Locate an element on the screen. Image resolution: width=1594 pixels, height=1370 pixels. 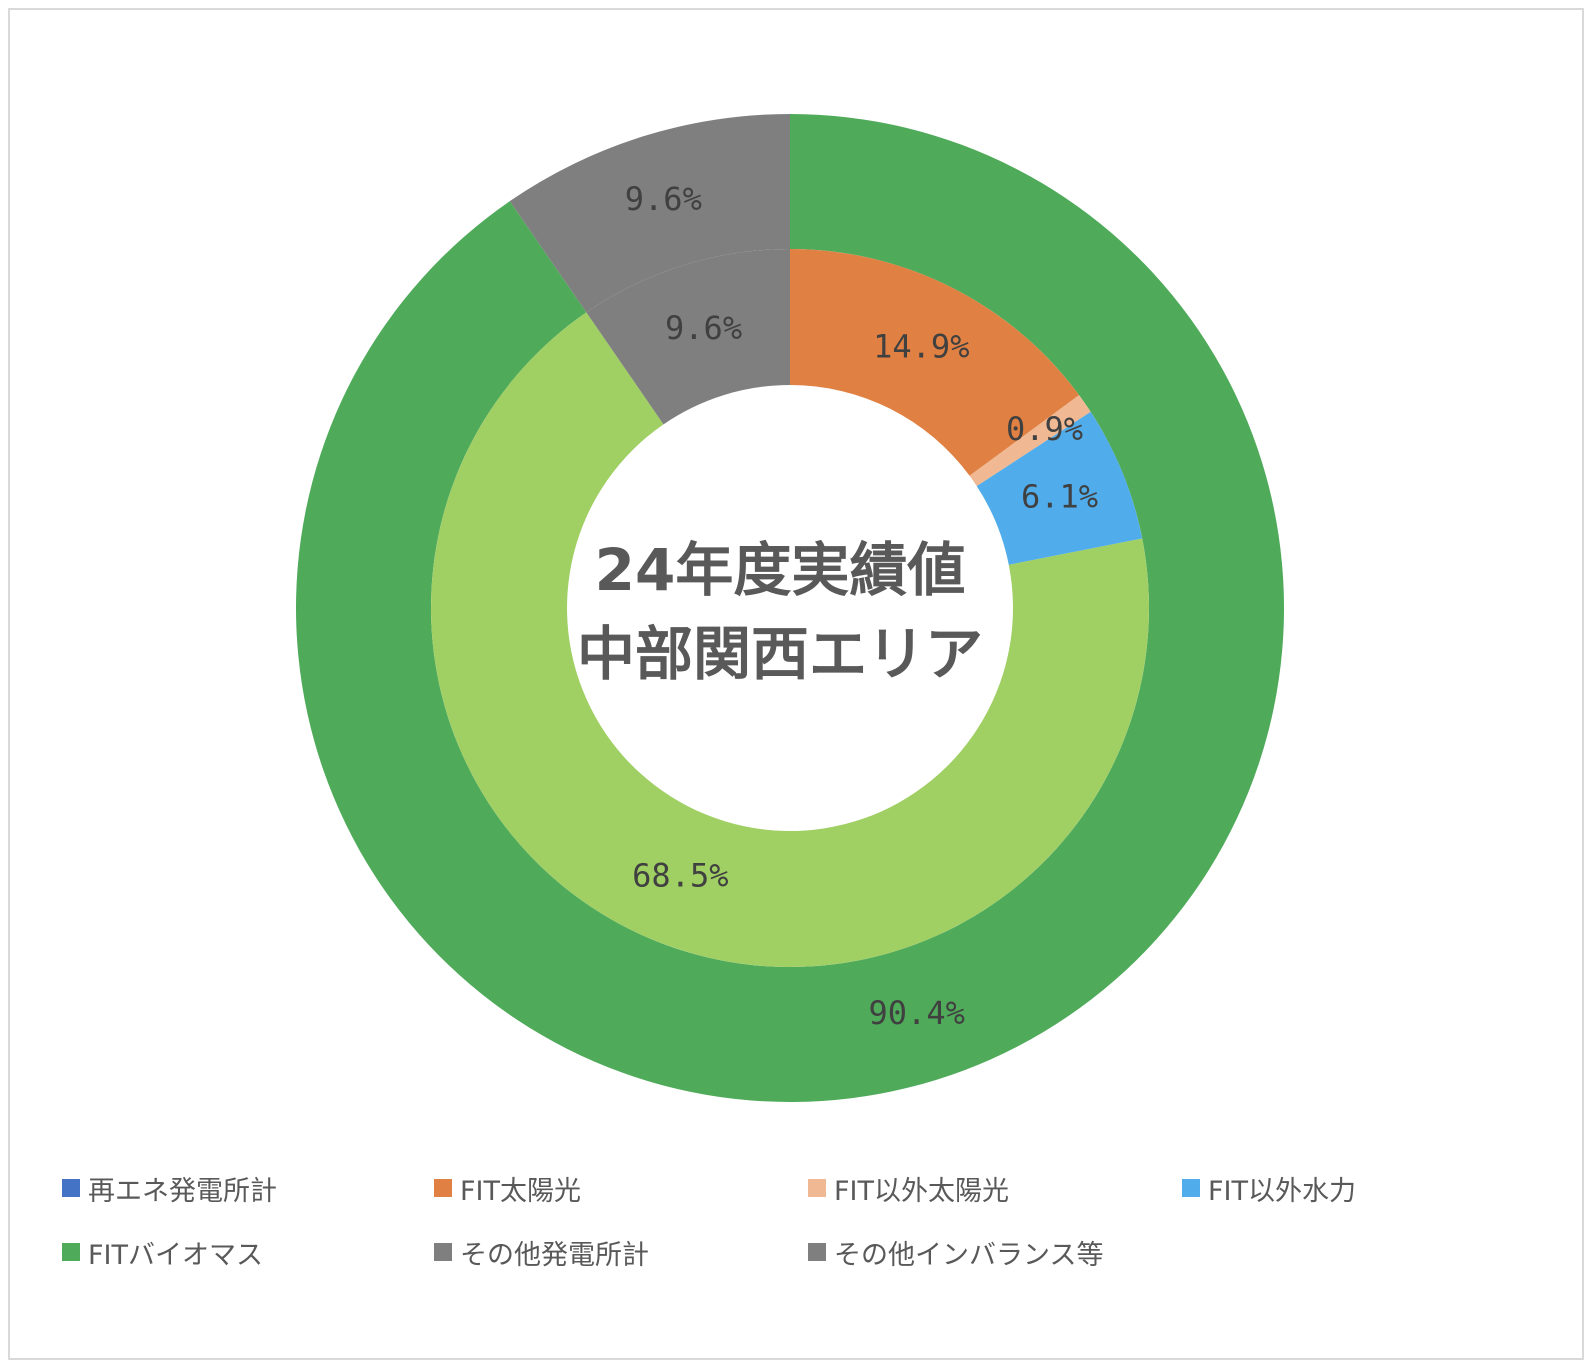
legend-item-fit-solar: FIT太陽光 is located at coordinates (507, 1188).